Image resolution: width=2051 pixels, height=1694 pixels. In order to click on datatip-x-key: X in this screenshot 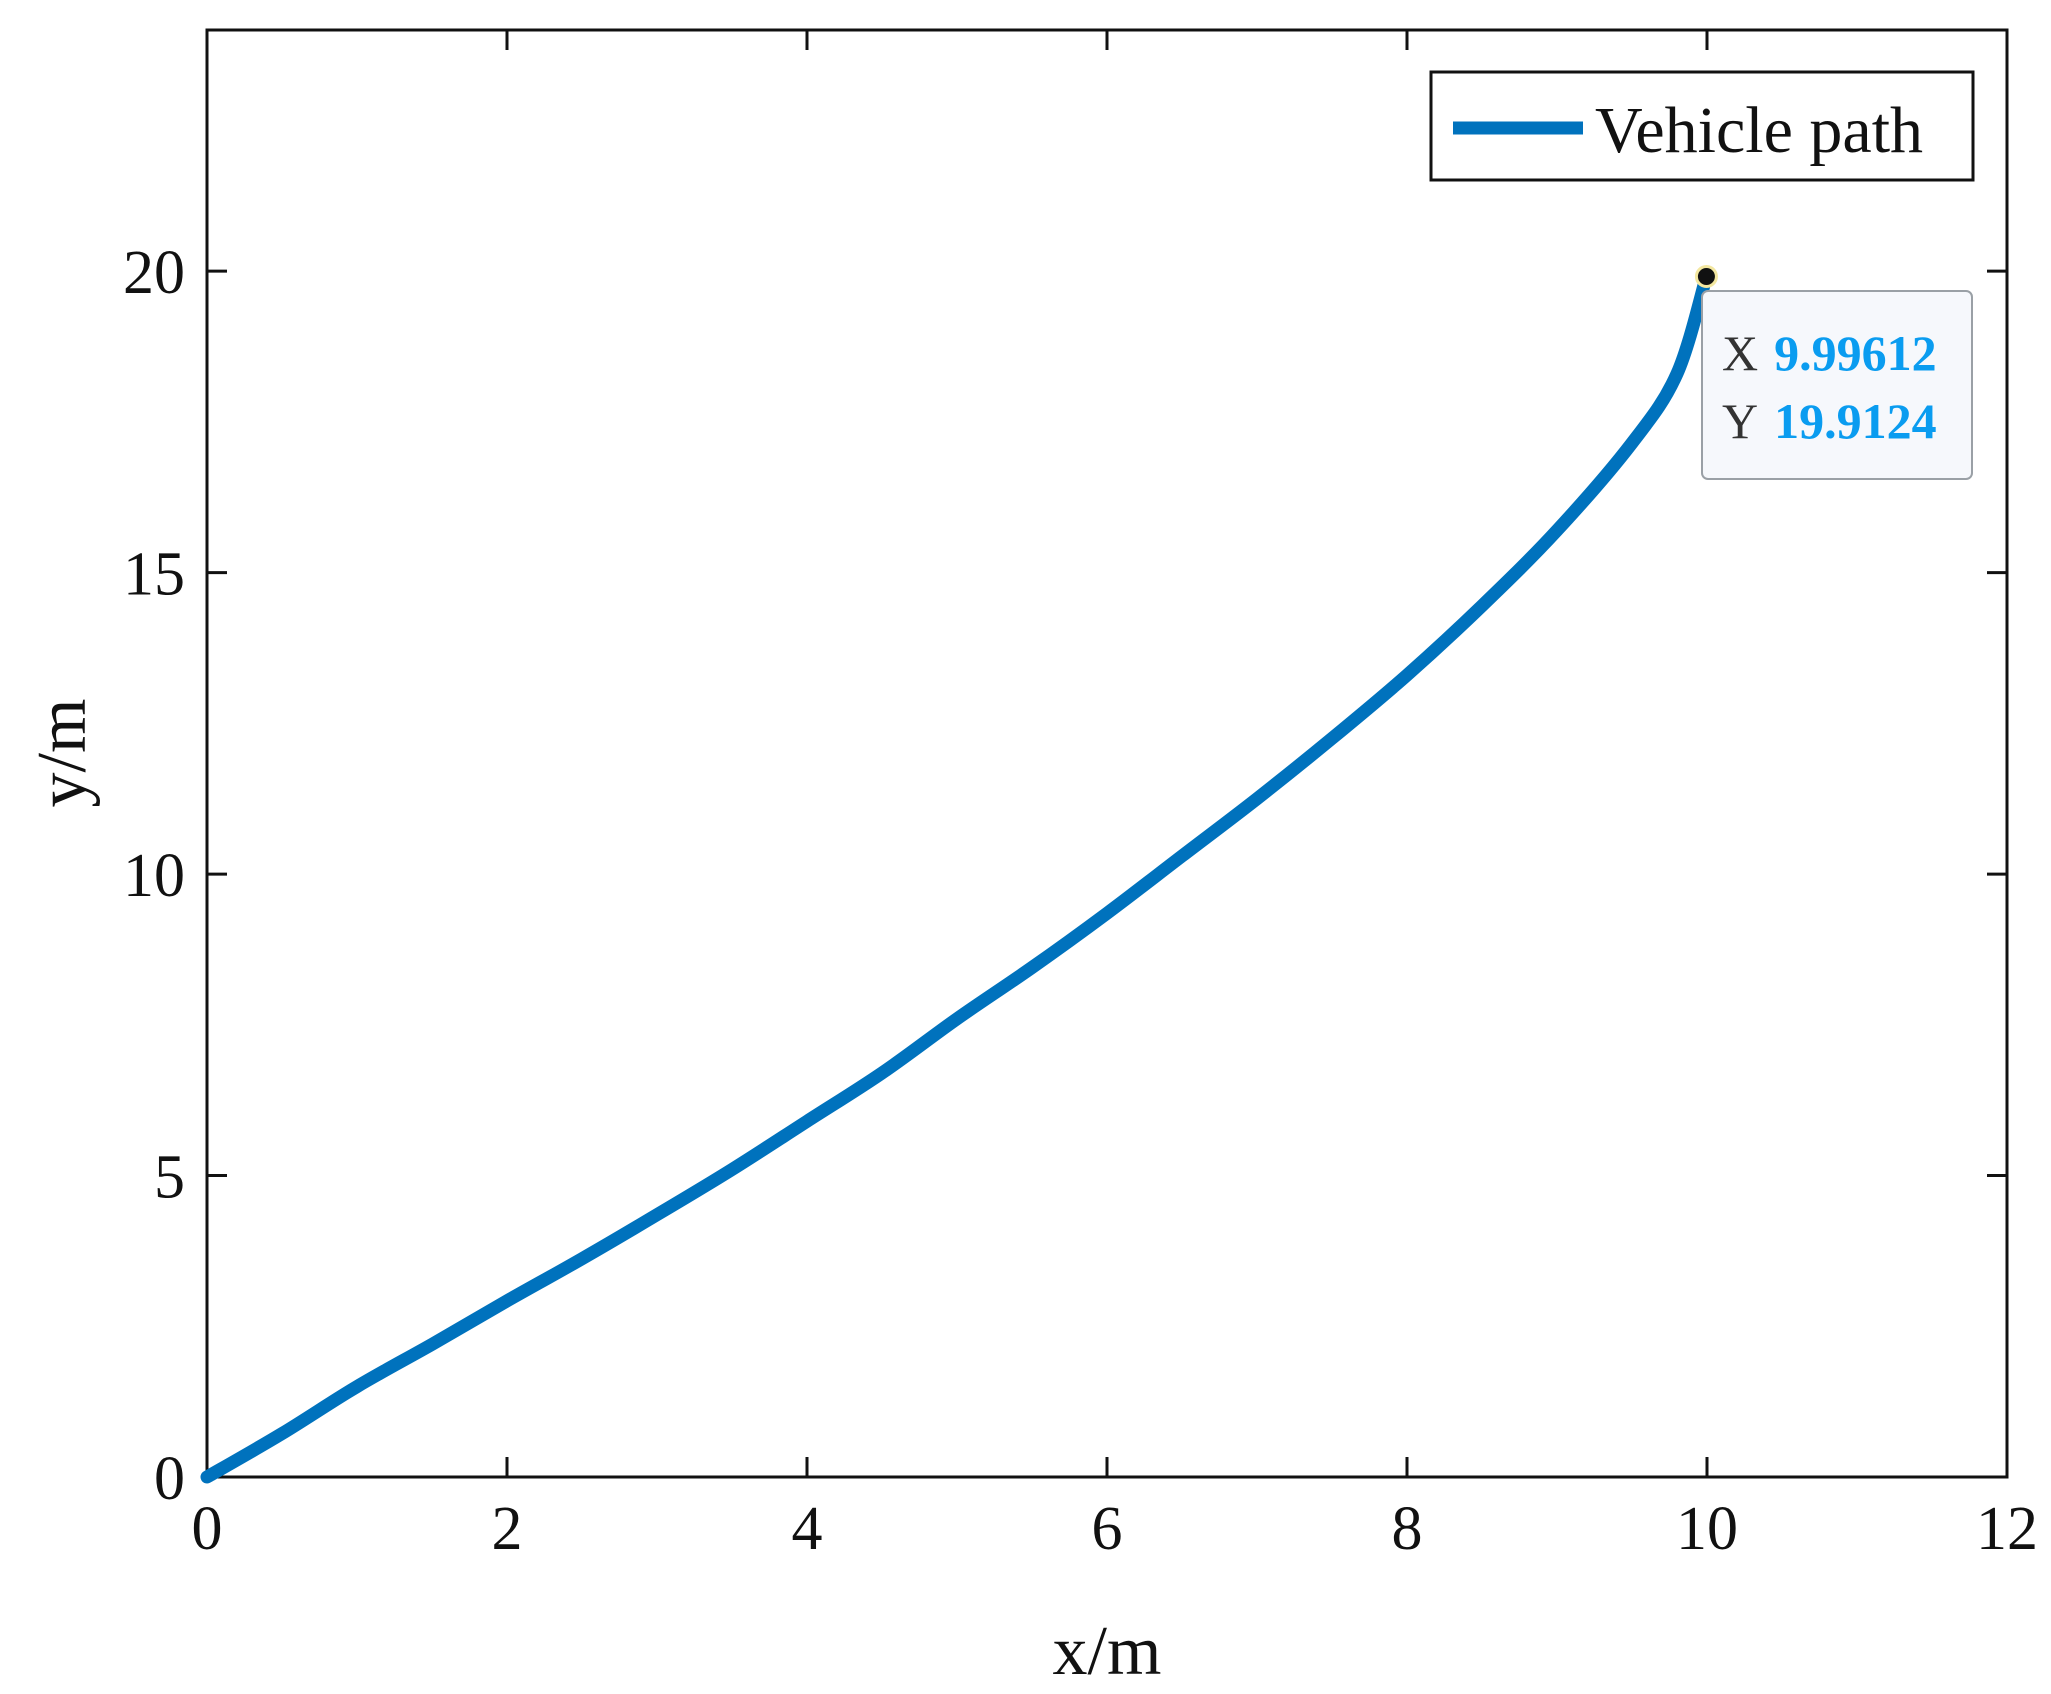, I will do `click(1740, 353)`.